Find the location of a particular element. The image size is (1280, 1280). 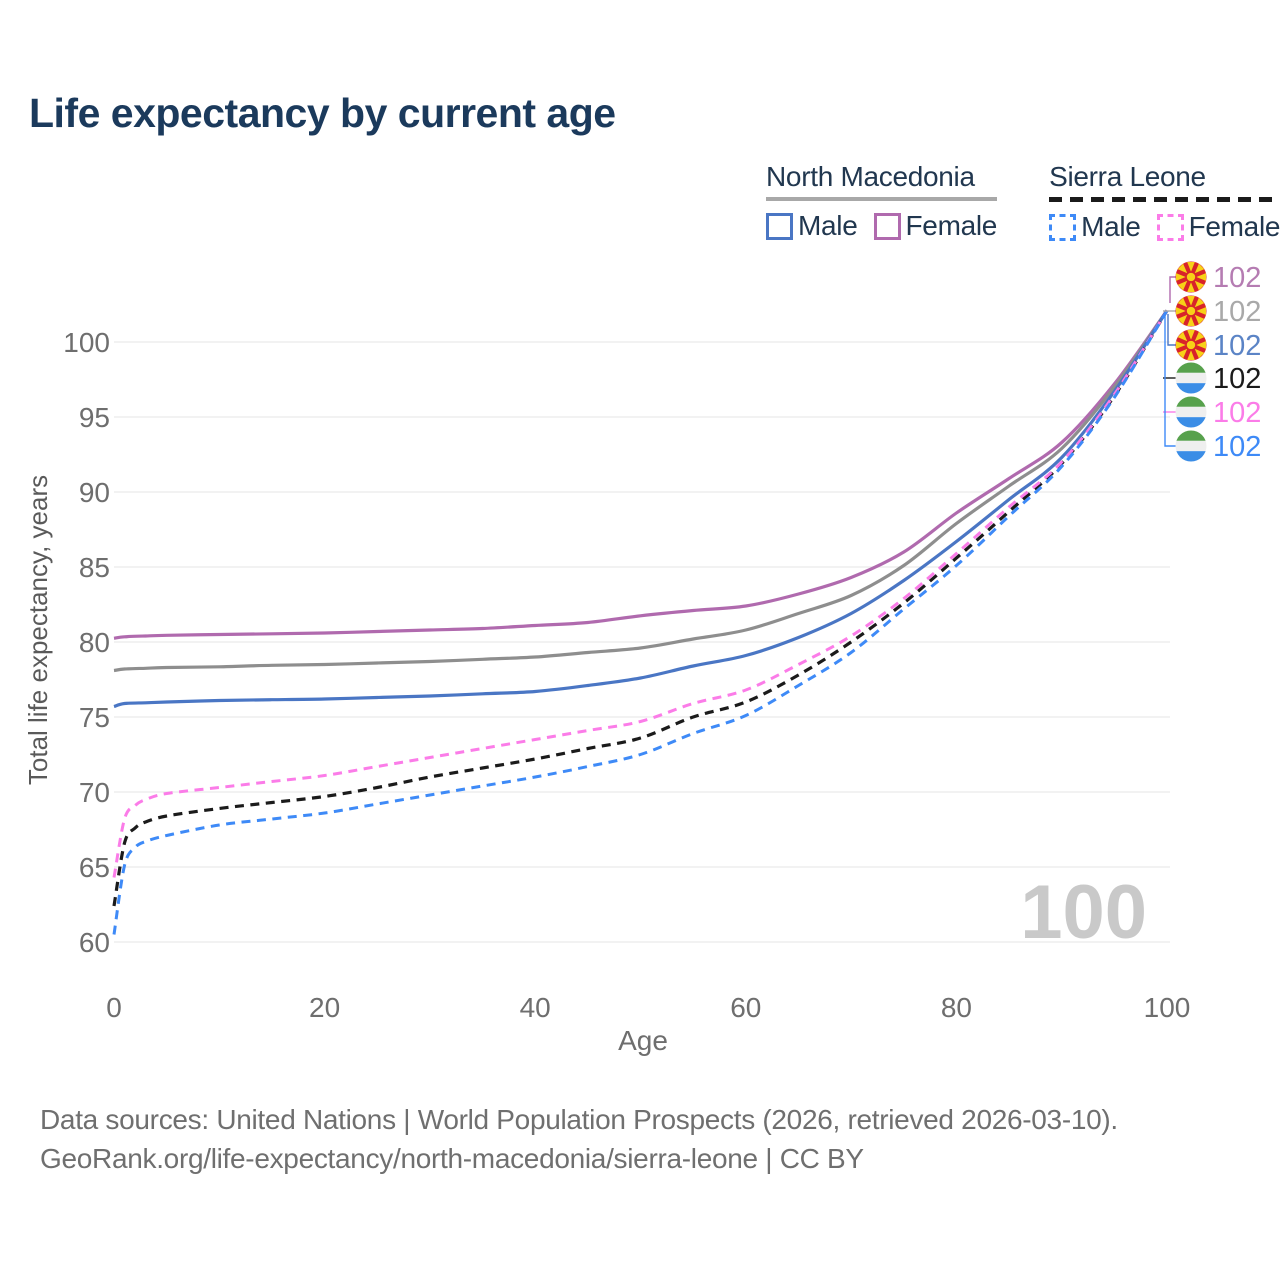

x-tick-label: 100 is located at coordinates (1167, 1007).